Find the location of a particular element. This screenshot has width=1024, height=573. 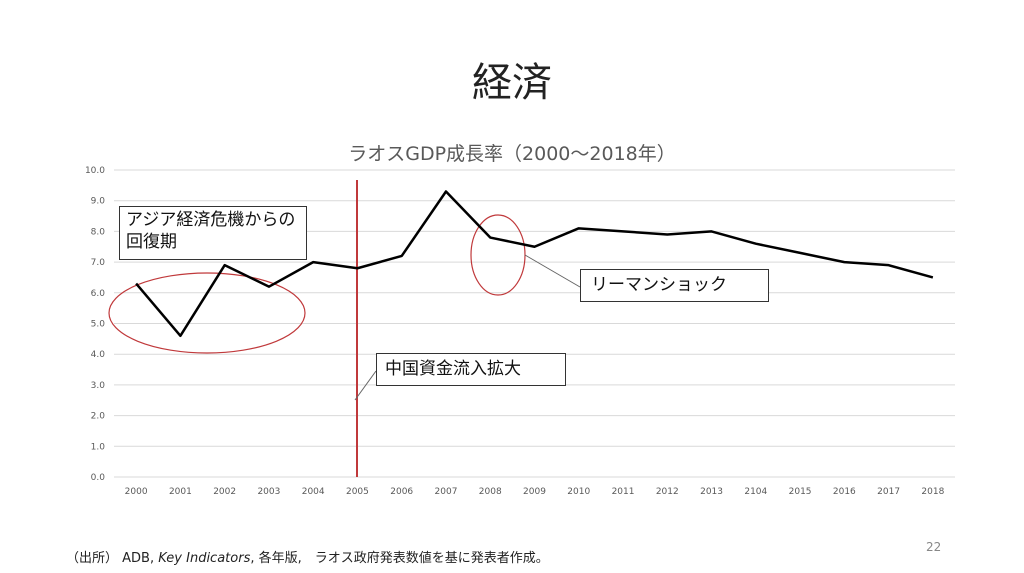

x-tick-label: 2008 is located at coordinates (490, 492).